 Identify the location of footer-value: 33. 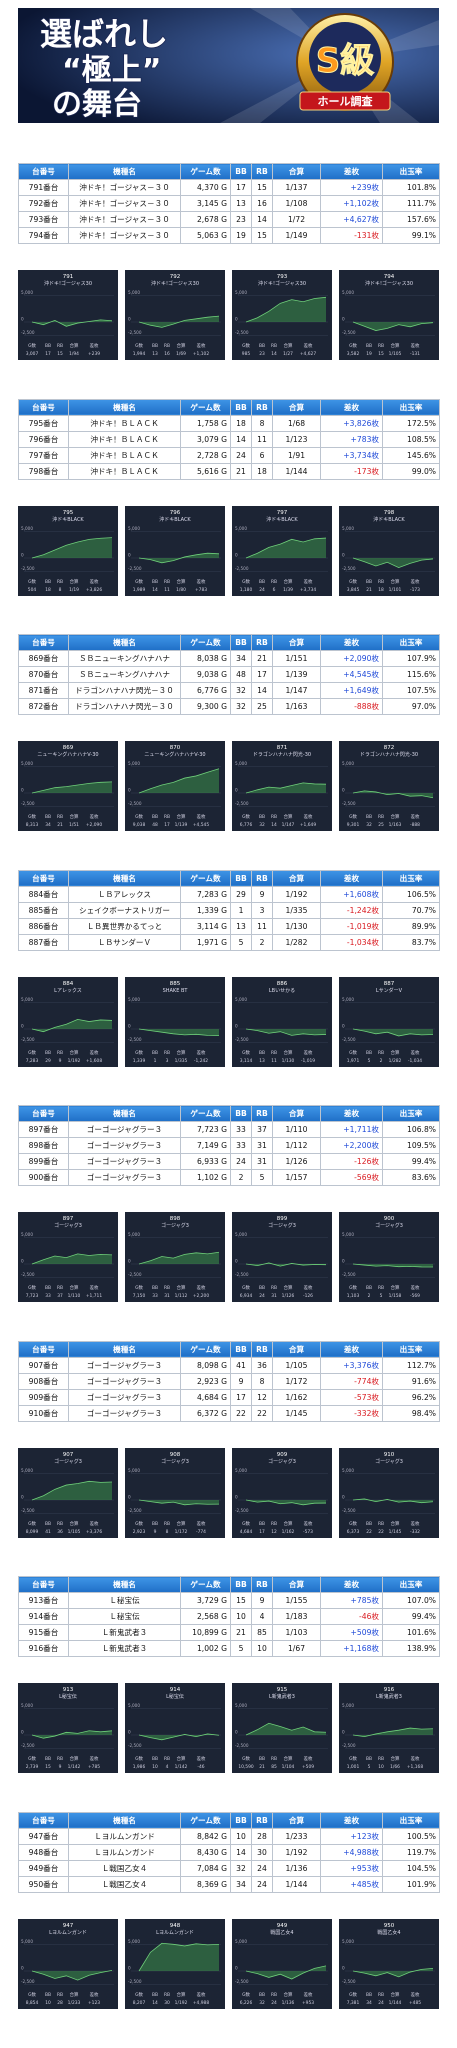
(155, 1296).